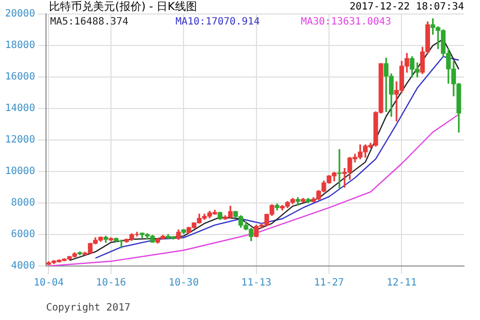 The image size is (480, 320). I want to click on y-tick-label: 18000, so click(20, 46).